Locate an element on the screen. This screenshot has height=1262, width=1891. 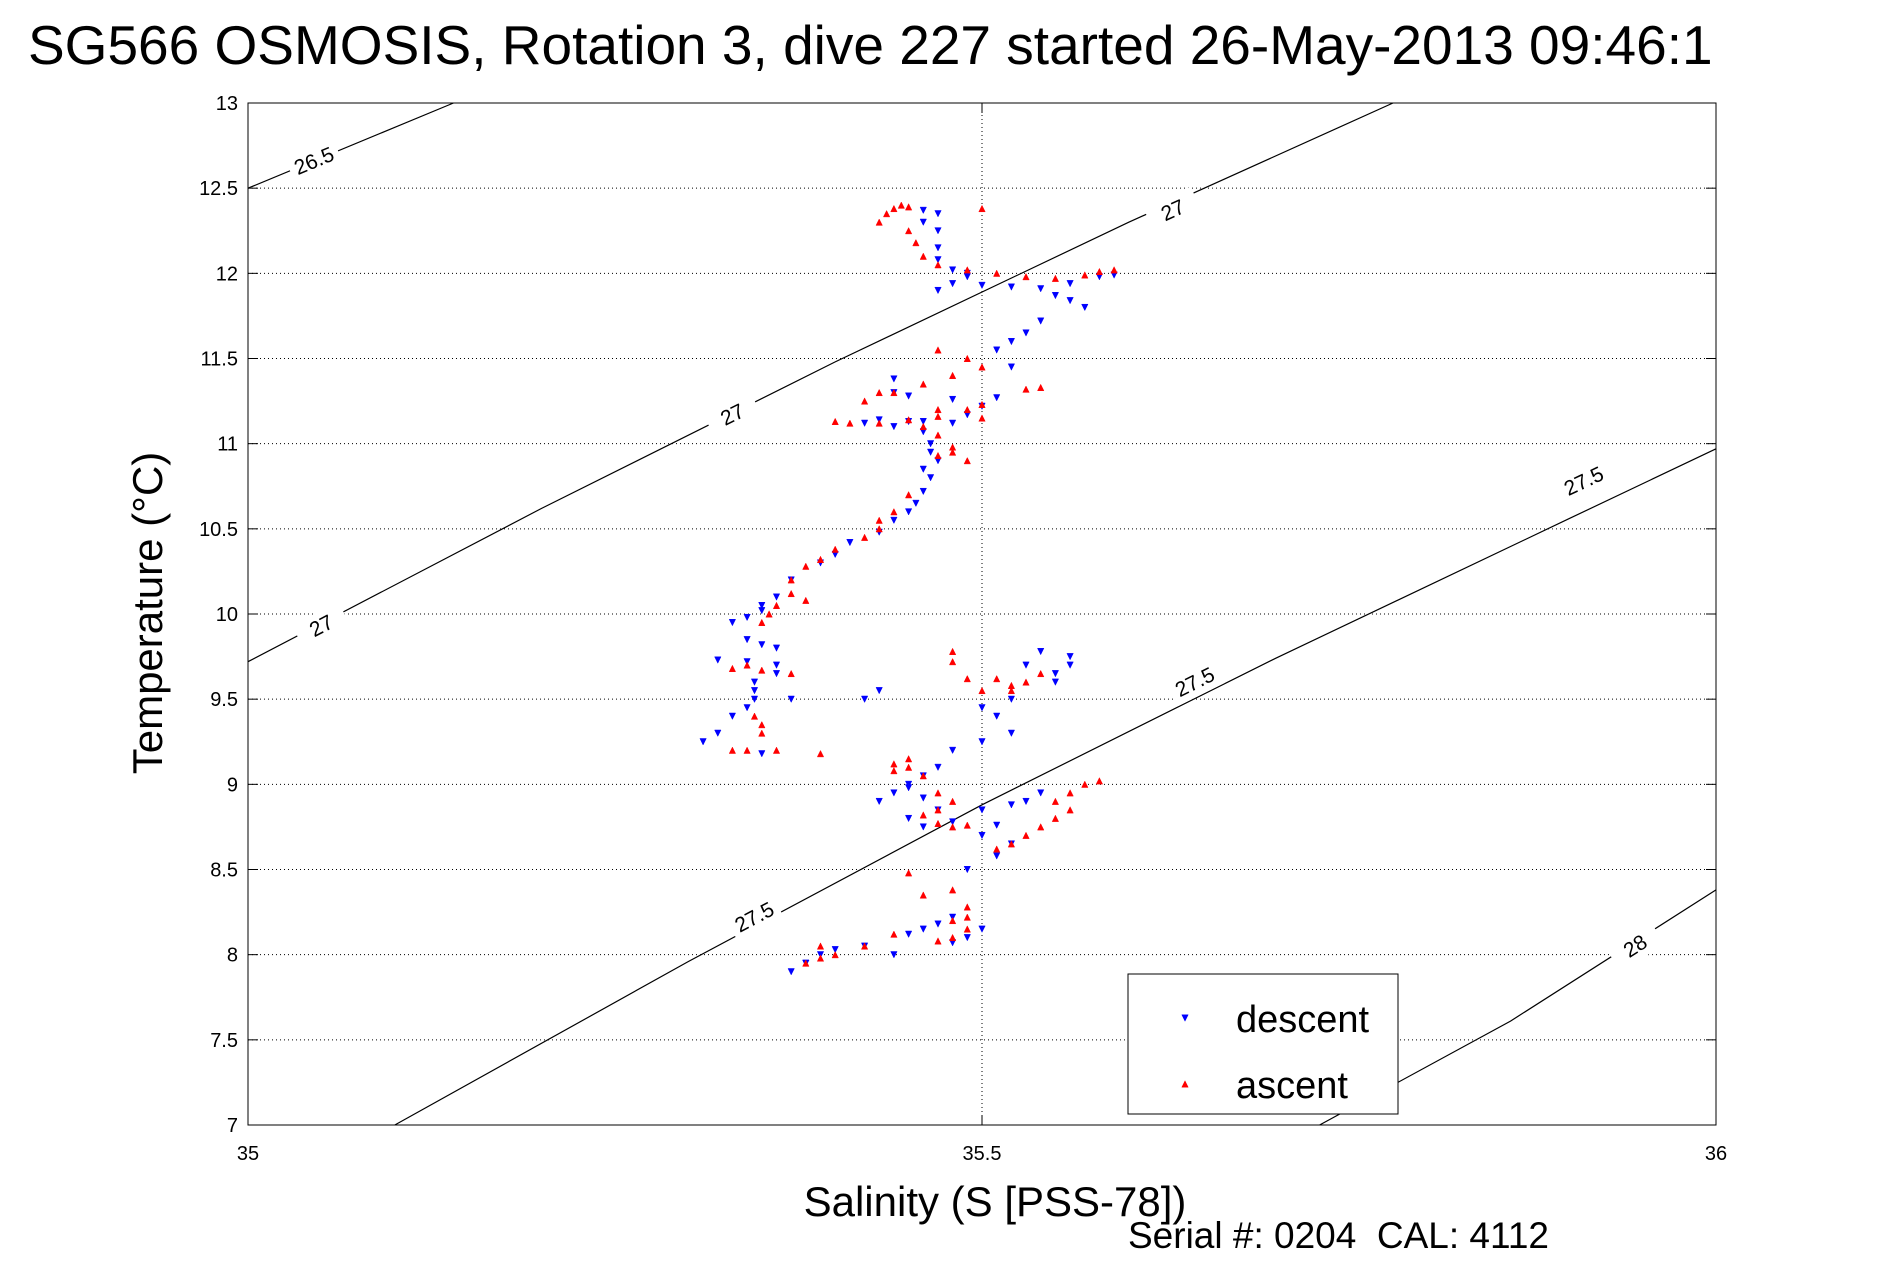
x-axis-label: Salinity (S [PSS-78]) is located at coordinates (995, 1201).